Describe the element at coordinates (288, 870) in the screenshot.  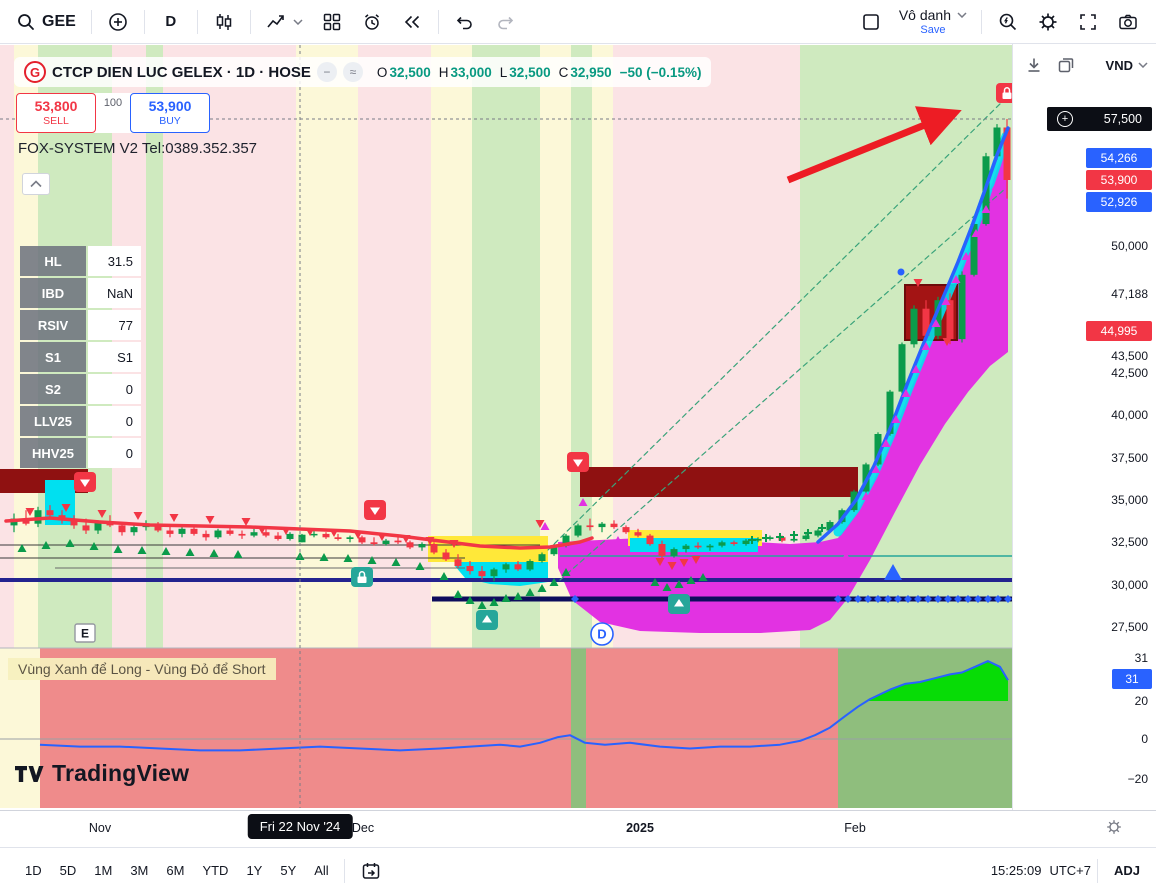
I see `range-5y: 5Y` at that location.